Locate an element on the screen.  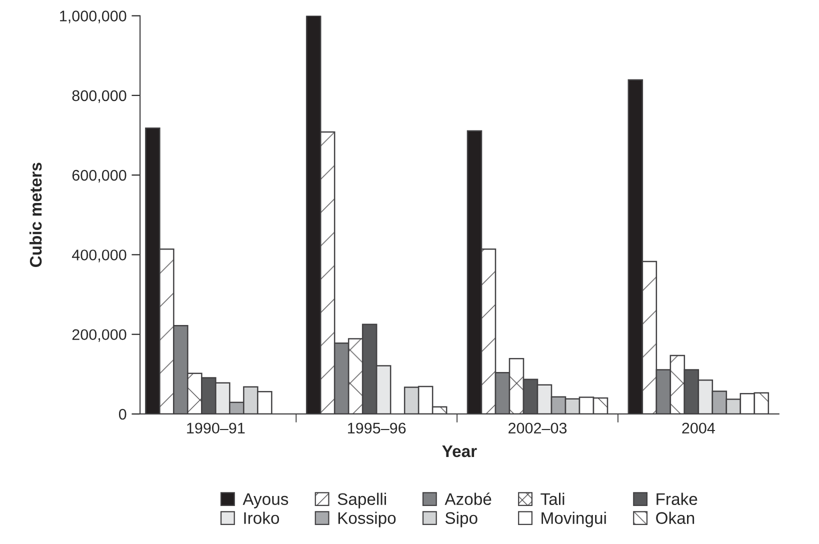
y-tick-label: 200,000 is located at coordinates (99, 335).